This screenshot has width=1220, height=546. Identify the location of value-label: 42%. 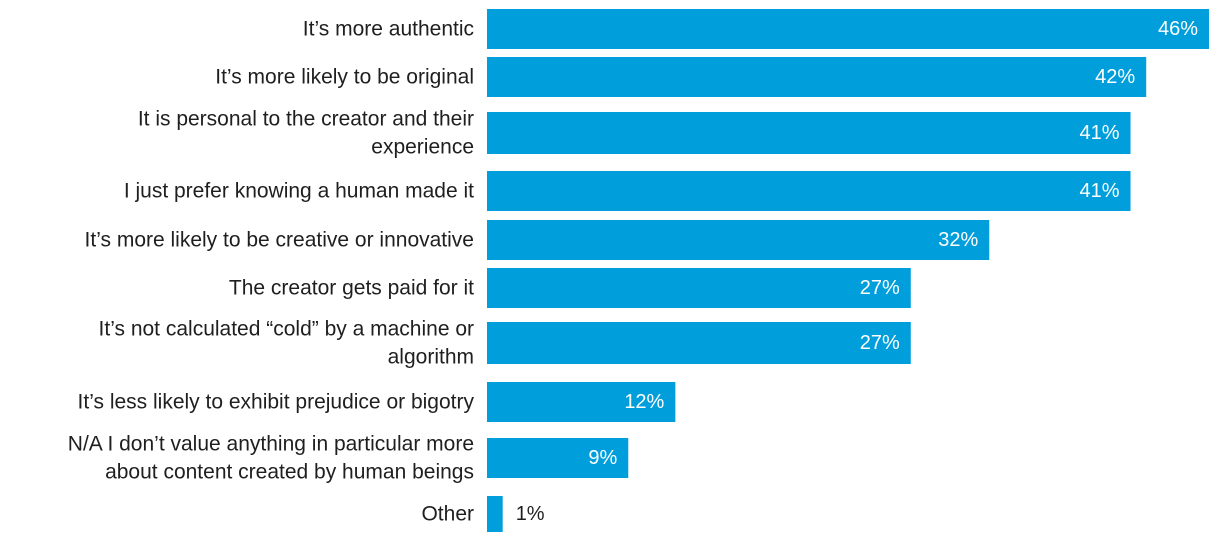
(1115, 77).